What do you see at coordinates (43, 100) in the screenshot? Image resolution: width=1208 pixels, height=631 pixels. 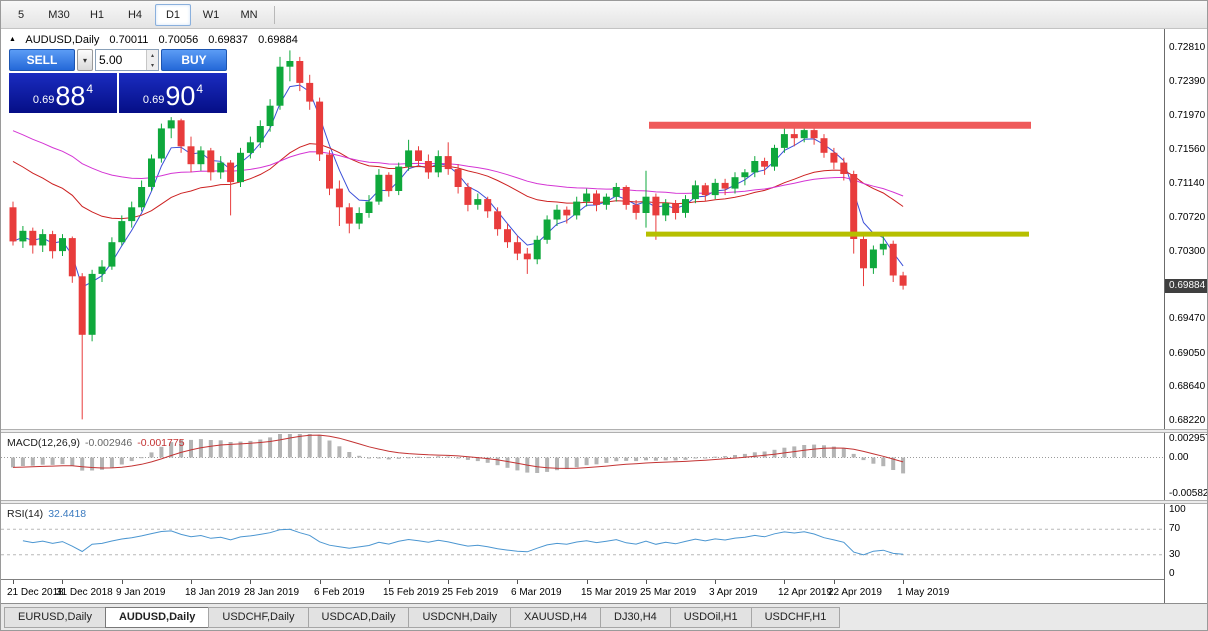 I see `sell-price-base: 0.69` at bounding box center [43, 100].